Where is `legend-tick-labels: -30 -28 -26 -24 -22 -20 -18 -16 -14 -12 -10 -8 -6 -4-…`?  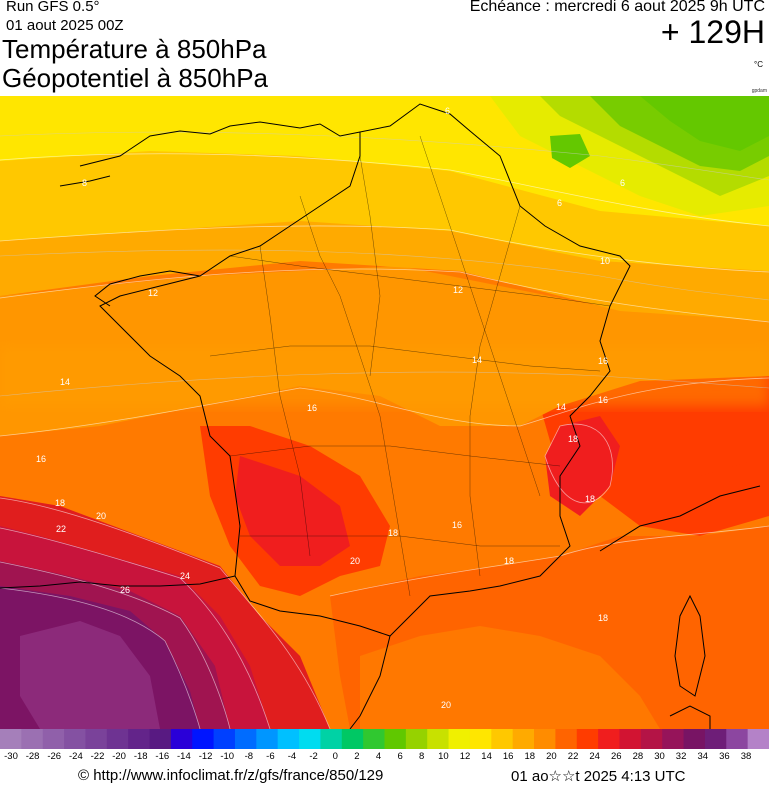 legend-tick-labels: -30 -28 -26 -24 -22 -20 -18 -16 -14 -12 -10 -8 -6 -4-… is located at coordinates (384, 758).